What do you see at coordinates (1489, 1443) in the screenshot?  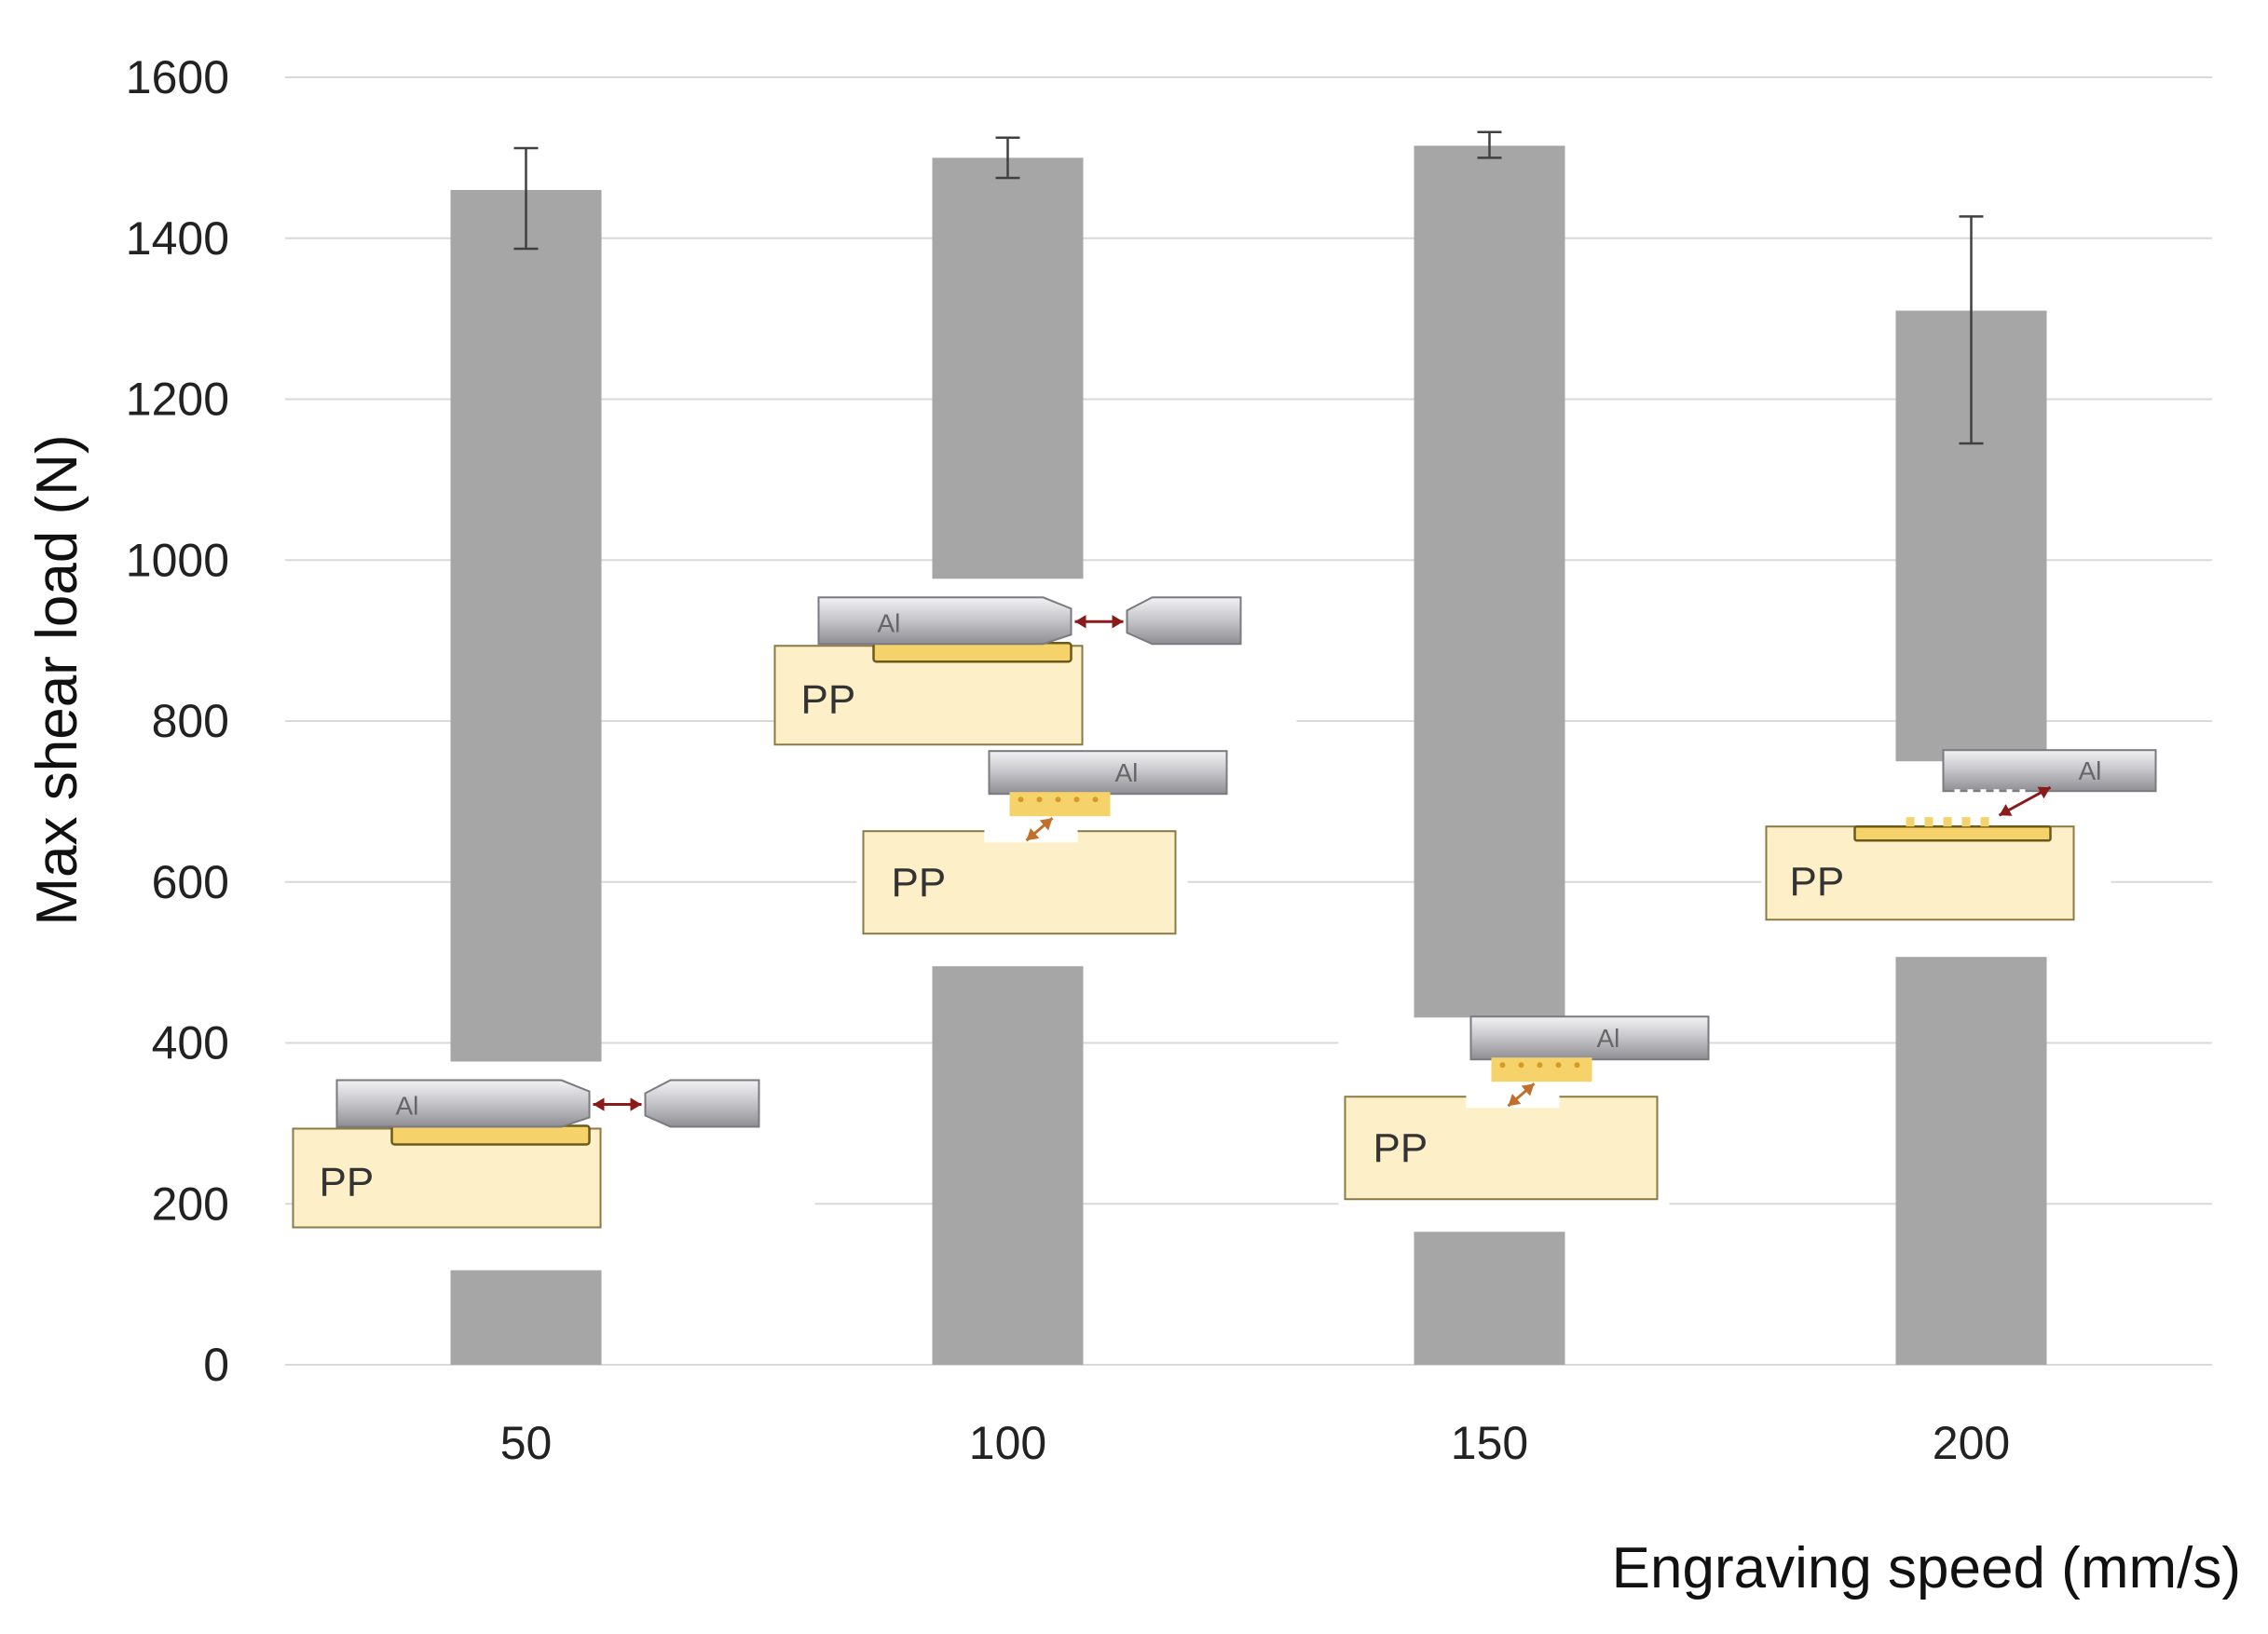 I see `x-tick-150: 150` at bounding box center [1489, 1443].